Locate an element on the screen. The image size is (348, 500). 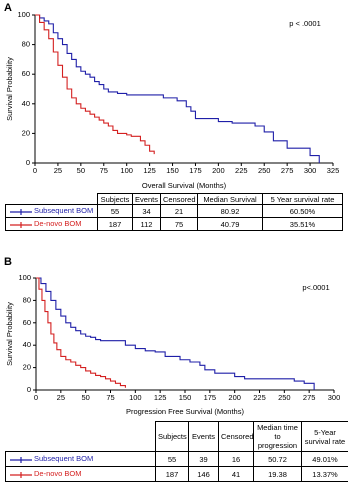
table-row: Subsequent BOM 55 39 16 50.72 49.01% is located at coordinates (176, 459).